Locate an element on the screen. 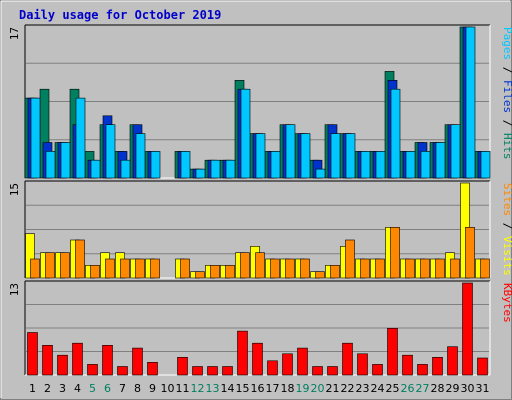 The image size is (512, 400). day-label: 17 is located at coordinates (273, 388).